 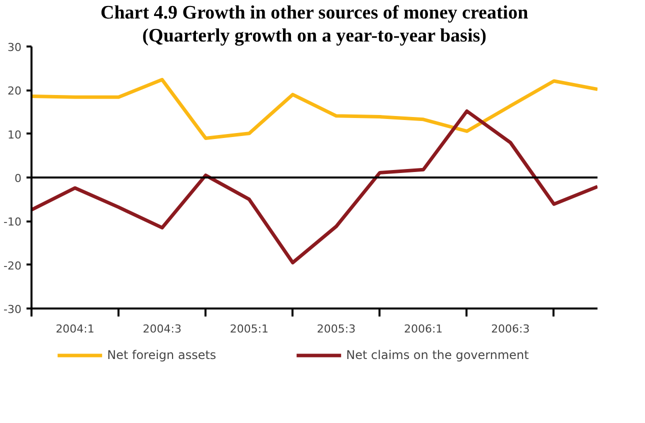 What do you see at coordinates (510, 329) in the screenshot?
I see `x-tick-label: 2006:3` at bounding box center [510, 329].